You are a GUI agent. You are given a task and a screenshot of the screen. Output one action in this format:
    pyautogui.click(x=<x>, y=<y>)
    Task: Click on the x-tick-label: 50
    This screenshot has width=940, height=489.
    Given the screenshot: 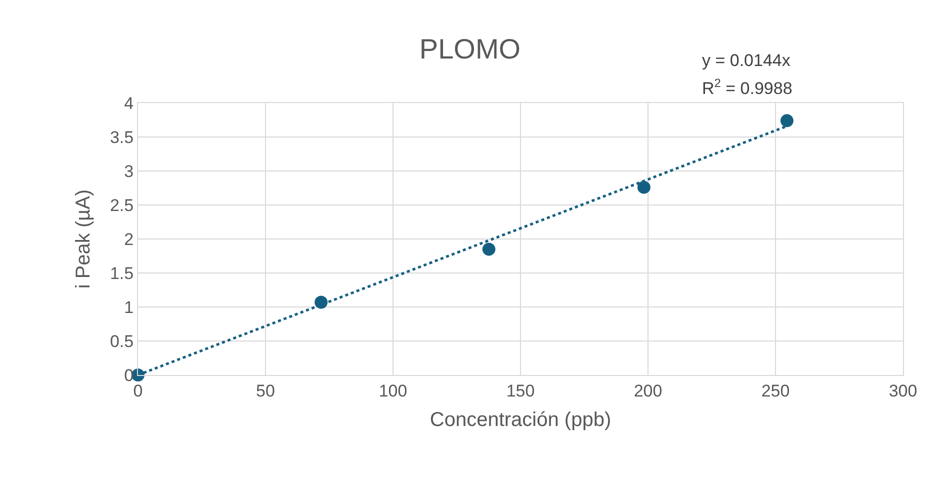 What is the action you would take?
    pyautogui.click(x=265, y=390)
    